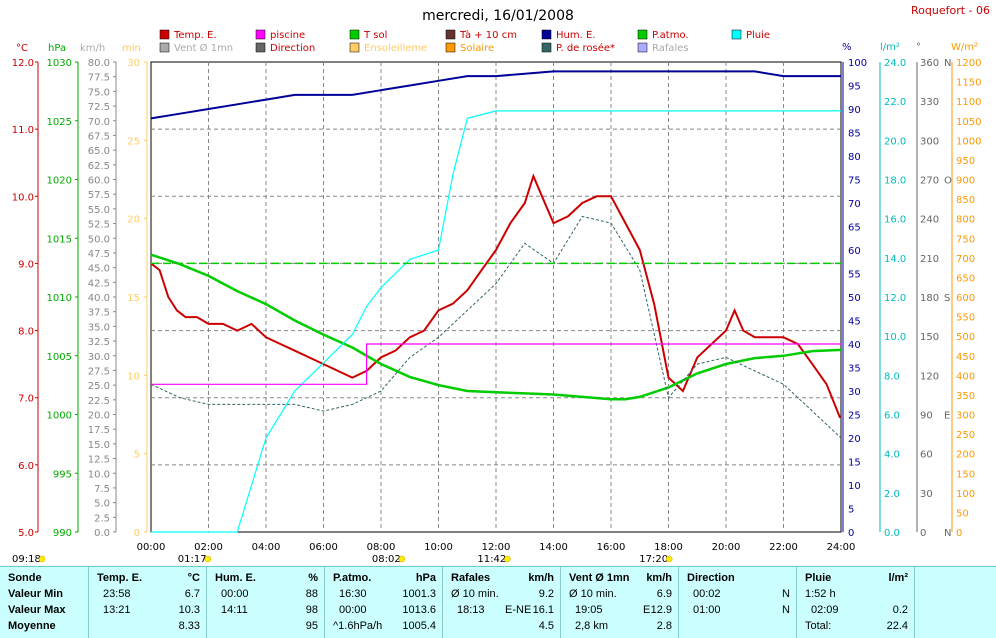  What do you see at coordinates (664, 594) in the screenshot?
I see `cell-value: 6.9` at bounding box center [664, 594].